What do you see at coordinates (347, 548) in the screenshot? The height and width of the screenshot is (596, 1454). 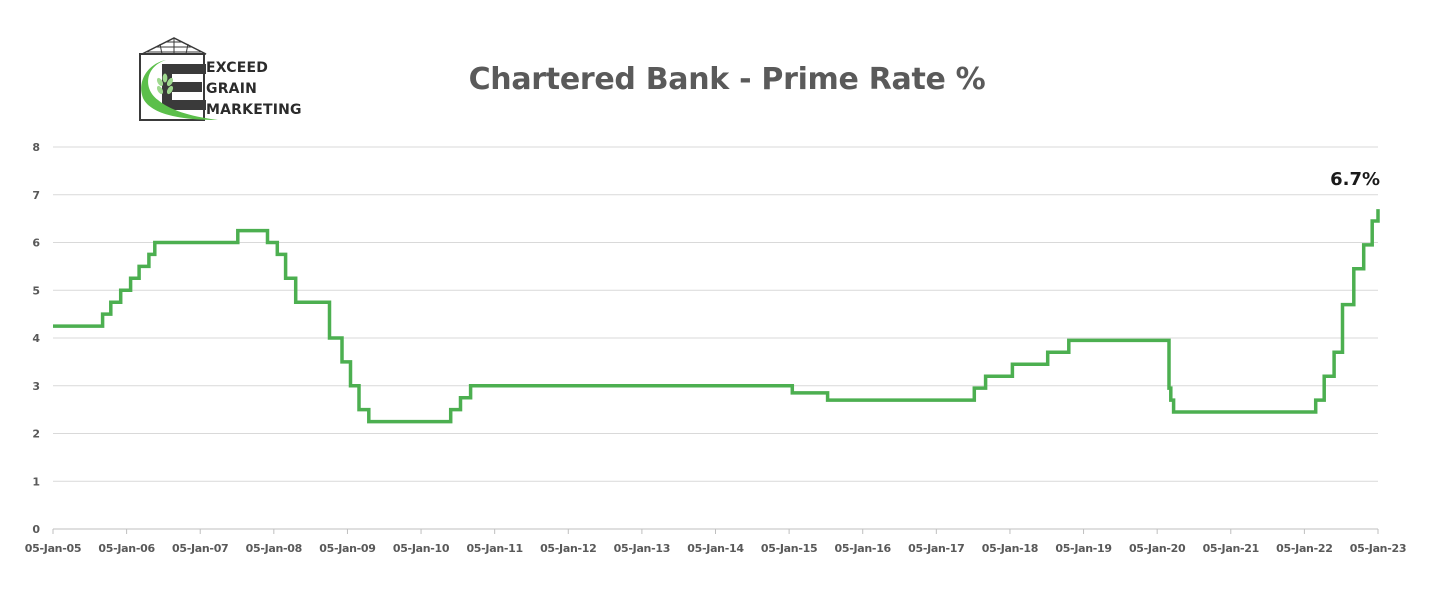 I see `x-tick-label: 05-Jan-09` at bounding box center [347, 548].